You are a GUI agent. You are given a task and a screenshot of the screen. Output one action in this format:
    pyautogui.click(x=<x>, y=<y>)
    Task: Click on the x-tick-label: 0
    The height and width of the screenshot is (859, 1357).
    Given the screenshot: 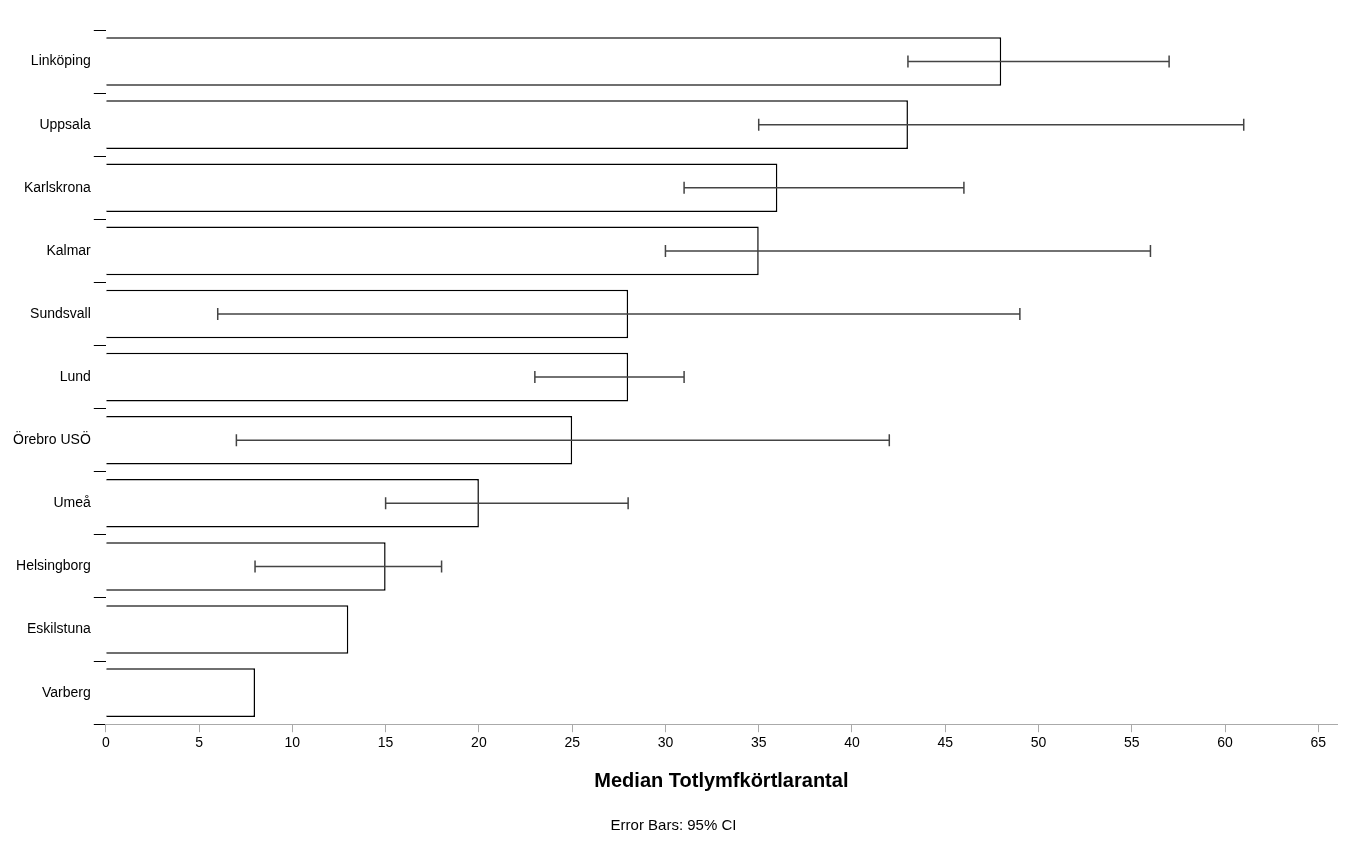 What is the action you would take?
    pyautogui.click(x=105, y=742)
    